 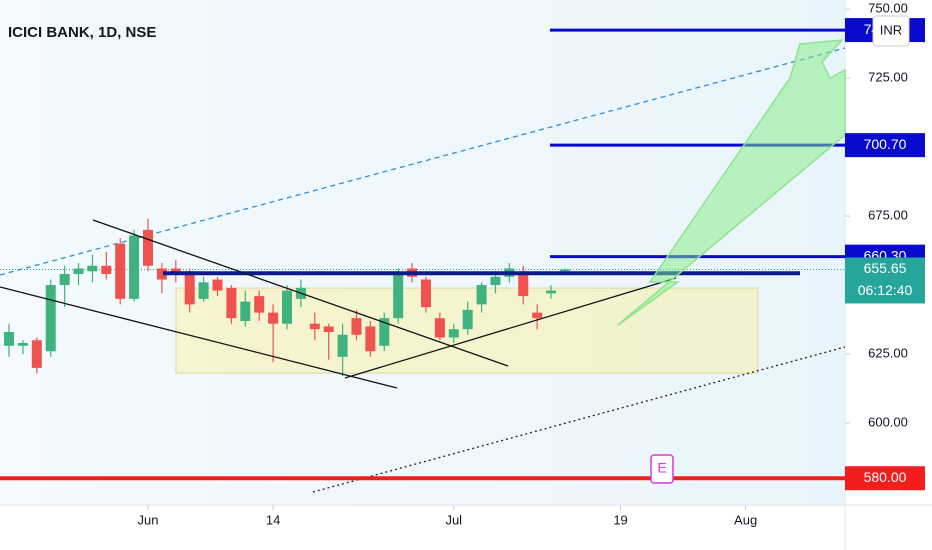 I want to click on earnings-marker, so click(x=662, y=469).